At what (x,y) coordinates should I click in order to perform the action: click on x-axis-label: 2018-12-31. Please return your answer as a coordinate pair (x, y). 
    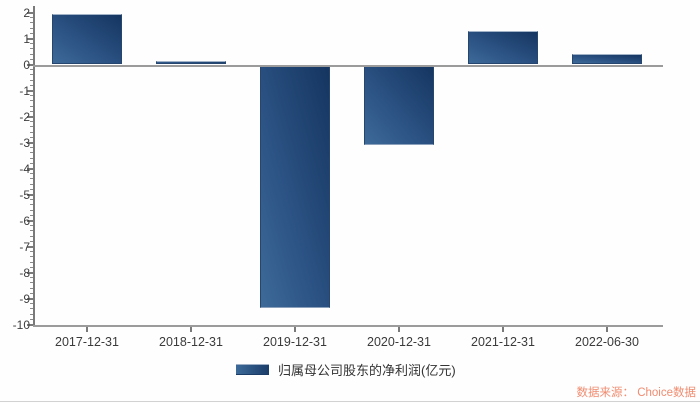
    Looking at the image, I should click on (191, 341).